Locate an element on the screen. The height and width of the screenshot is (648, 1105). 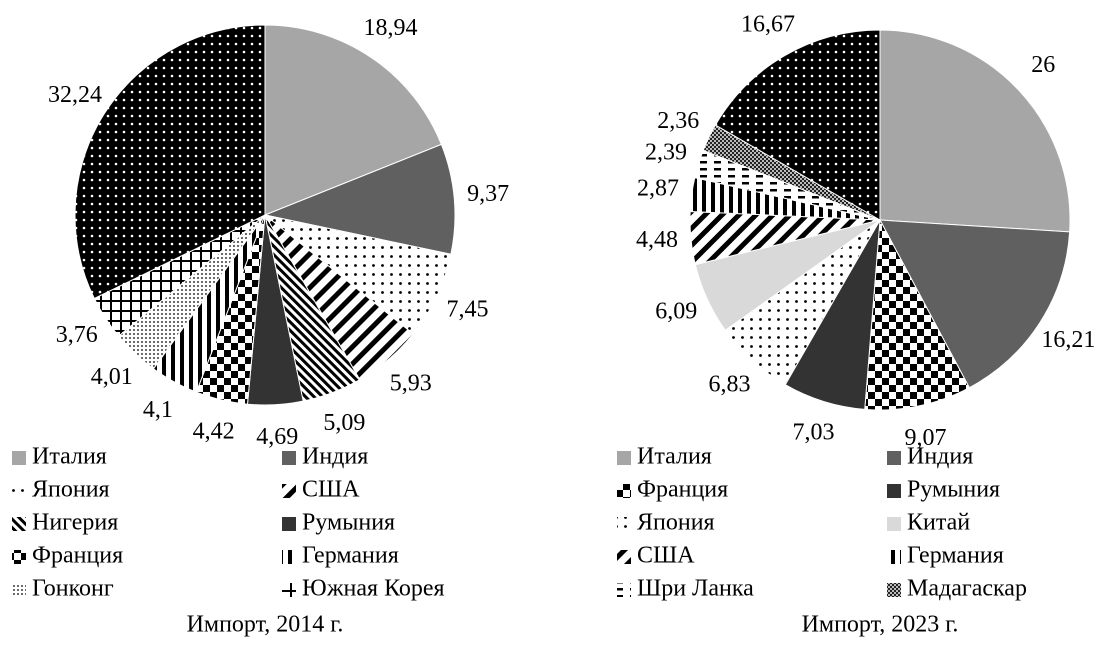
data-label: 2,36 is located at coordinates (678, 121).